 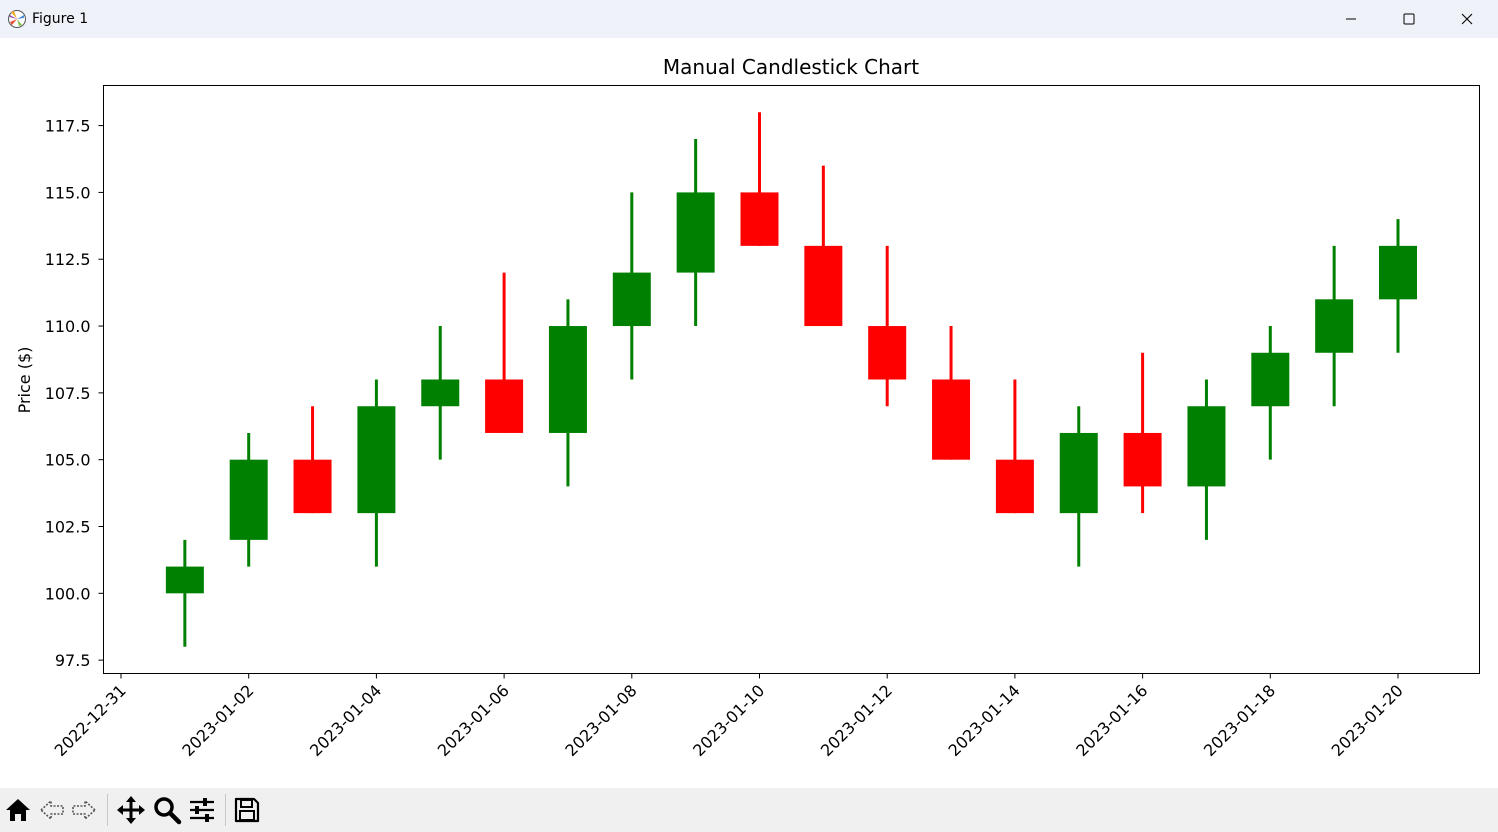 What do you see at coordinates (1111, 720) in the screenshot?
I see `x-tick-label: 2023-01-16` at bounding box center [1111, 720].